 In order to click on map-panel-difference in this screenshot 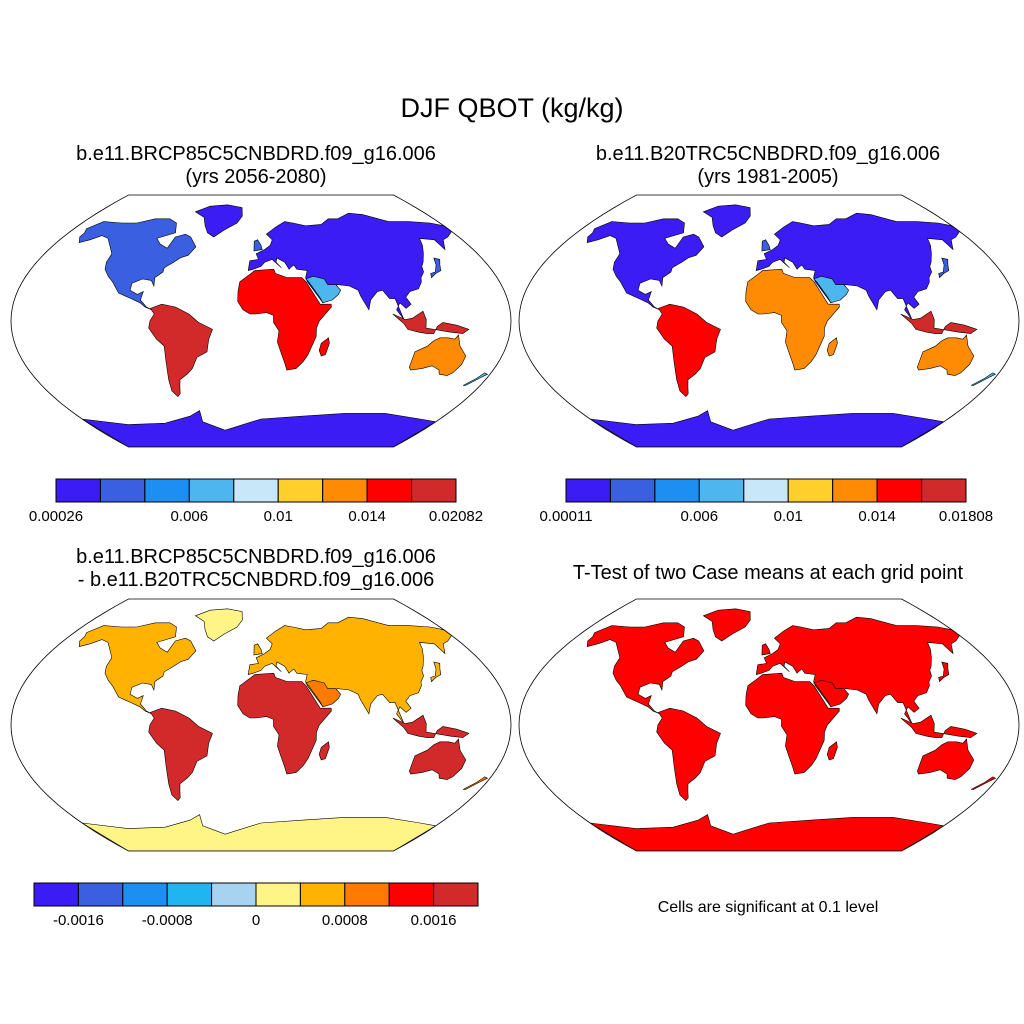, I will do `click(261, 725)`.